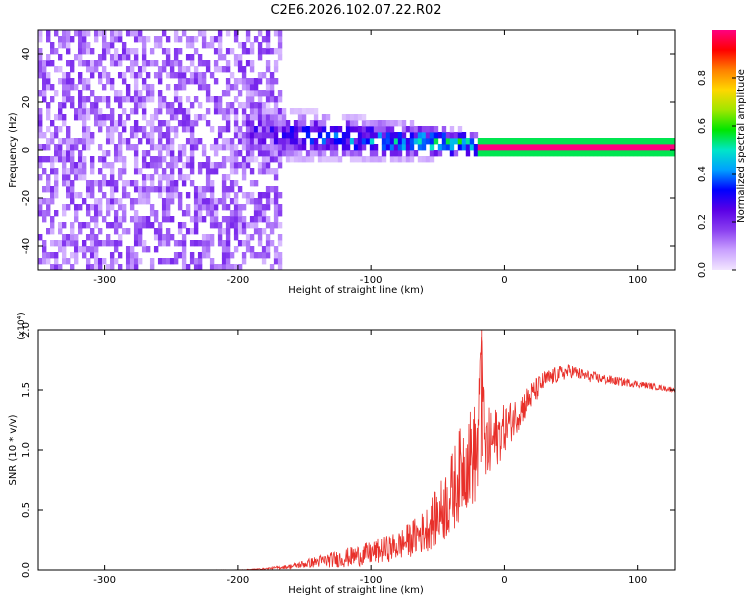 Image resolution: width=750 pixels, height=600 pixels. What do you see at coordinates (702, 222) in the screenshot?
I see `colorbar-tick-label-1: 0.2` at bounding box center [702, 222].